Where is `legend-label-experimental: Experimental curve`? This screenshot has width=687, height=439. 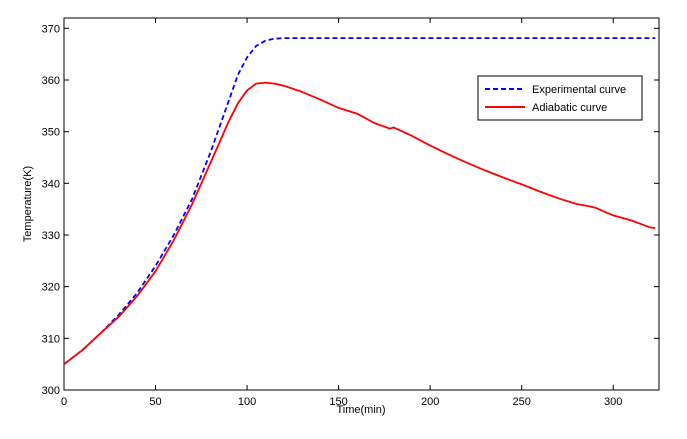
legend-label-experimental: Experimental curve is located at coordinates (579, 90).